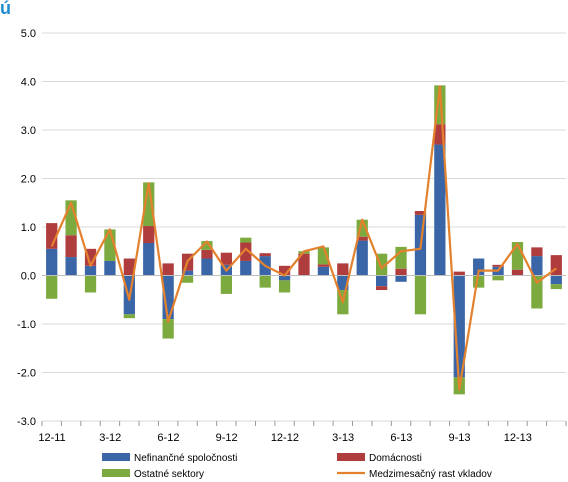 This screenshot has width=568, height=482. What do you see at coordinates (51, 438) in the screenshot?
I see `x-tick-label: 12-11` at bounding box center [51, 438].